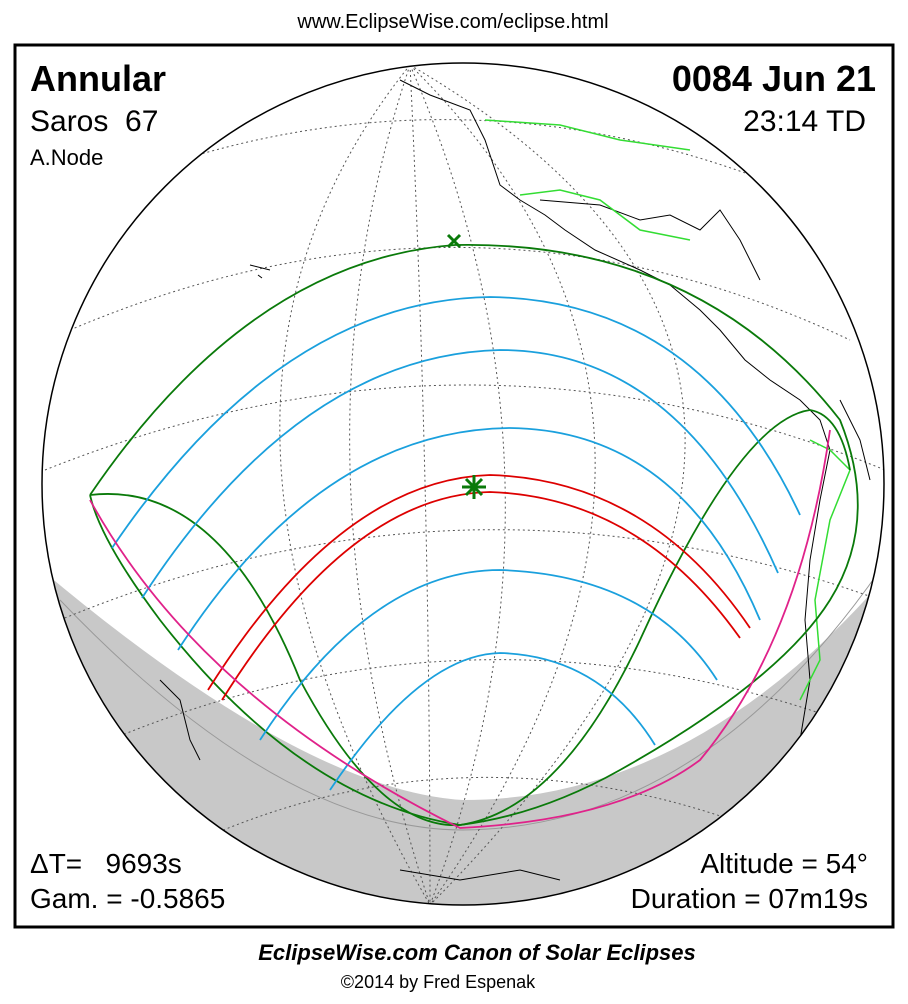  What do you see at coordinates (452, 22) in the screenshot?
I see `url: www.EclipseWise.com/eclipse.html` at bounding box center [452, 22].